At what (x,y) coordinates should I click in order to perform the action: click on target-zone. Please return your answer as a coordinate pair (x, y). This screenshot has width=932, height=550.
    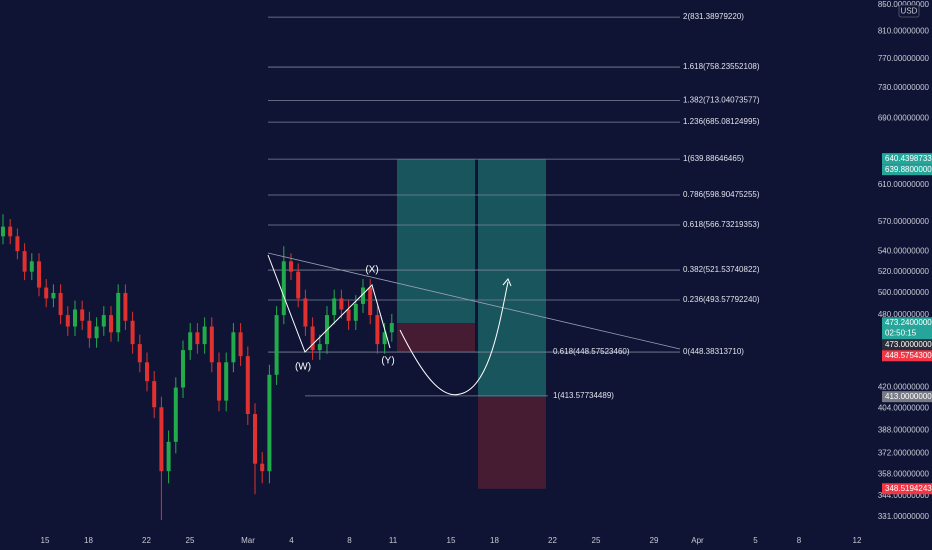
    Looking at the image, I should click on (436, 241).